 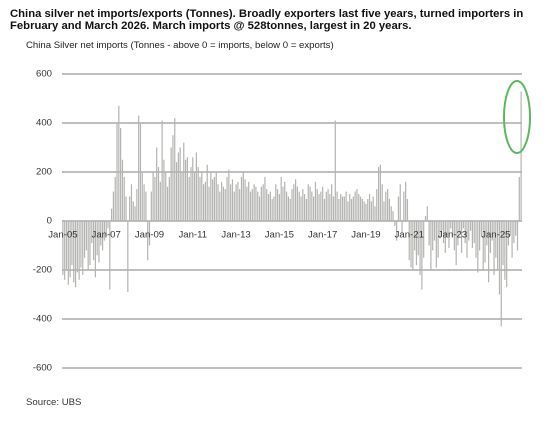 I want to click on x-tick-label: Jan-15, so click(x=279, y=235).